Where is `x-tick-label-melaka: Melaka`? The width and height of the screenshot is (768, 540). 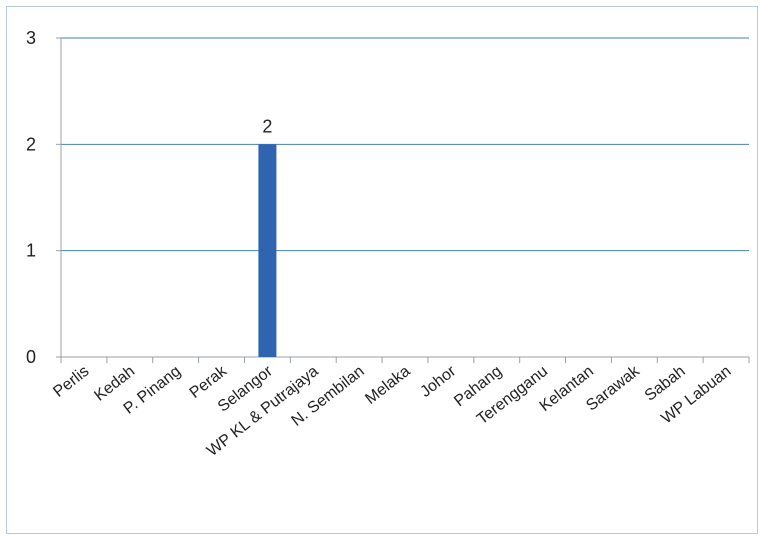 x-tick-label-melaka: Melaka is located at coordinates (387, 385).